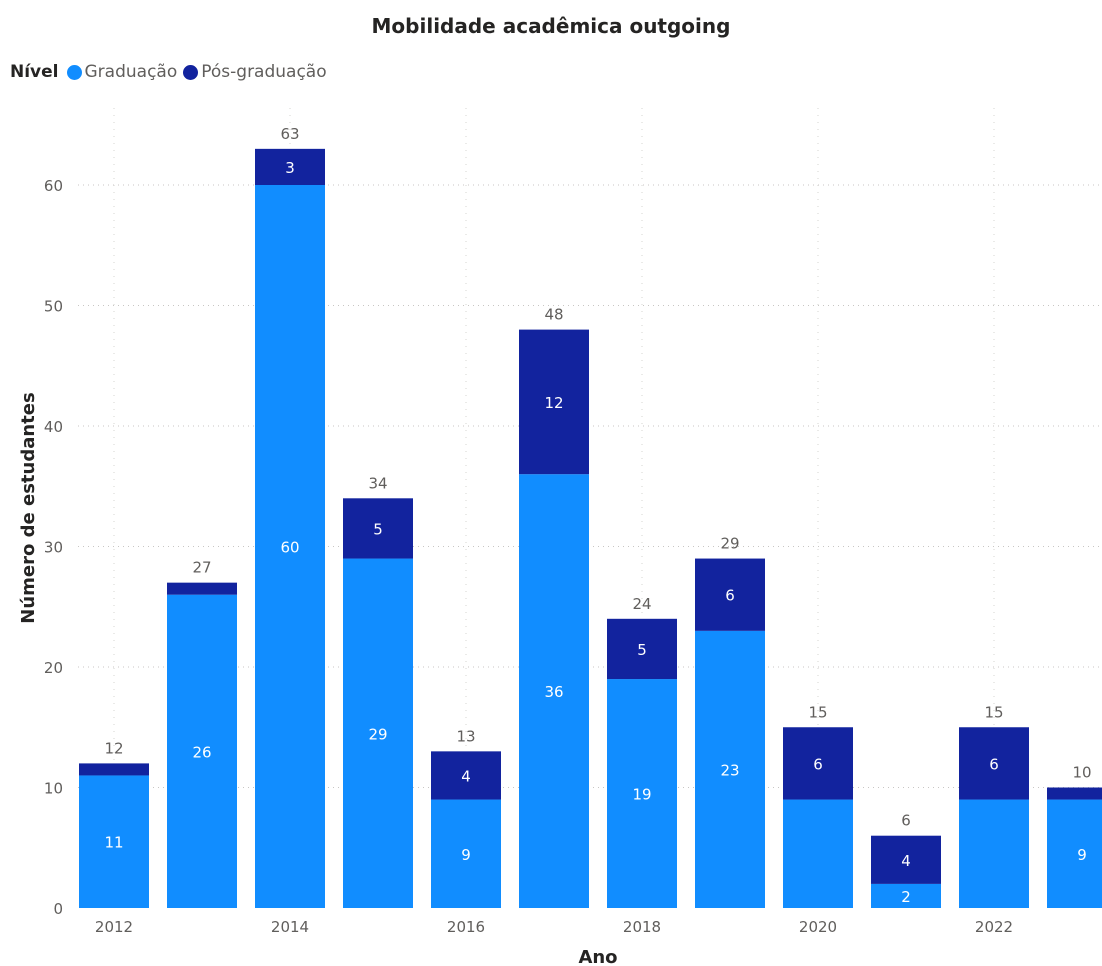 This screenshot has height=966, width=1102. I want to click on total-label: 10, so click(1081, 773).